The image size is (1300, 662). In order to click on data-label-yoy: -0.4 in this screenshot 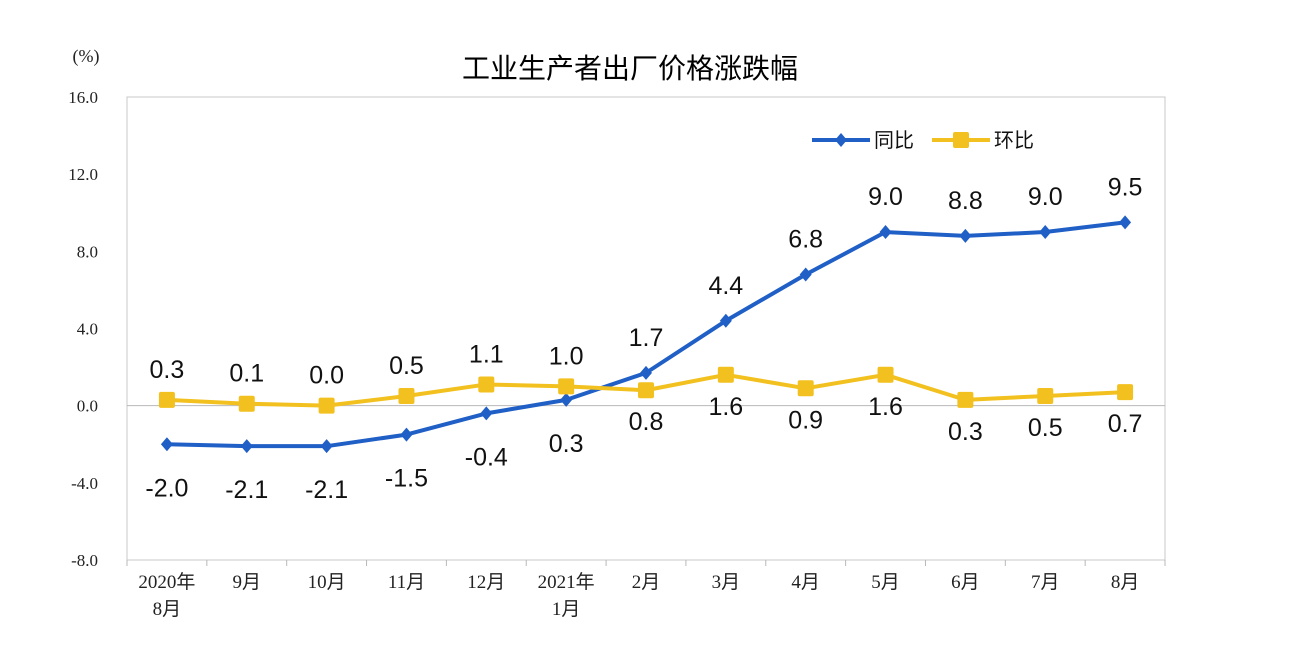, I will do `click(486, 457)`.